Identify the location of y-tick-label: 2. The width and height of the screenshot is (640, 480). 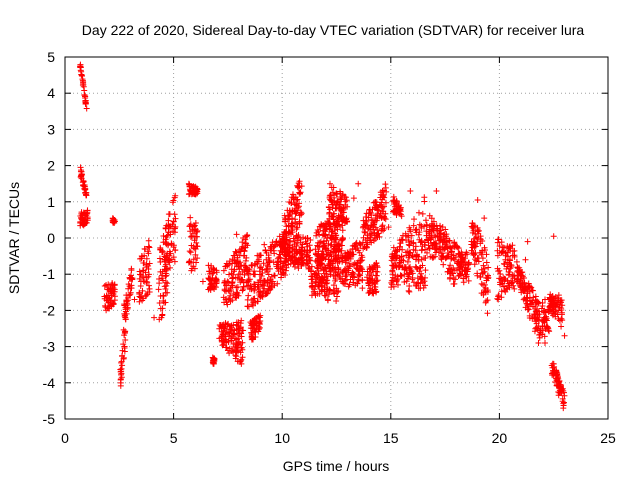
(51, 166).